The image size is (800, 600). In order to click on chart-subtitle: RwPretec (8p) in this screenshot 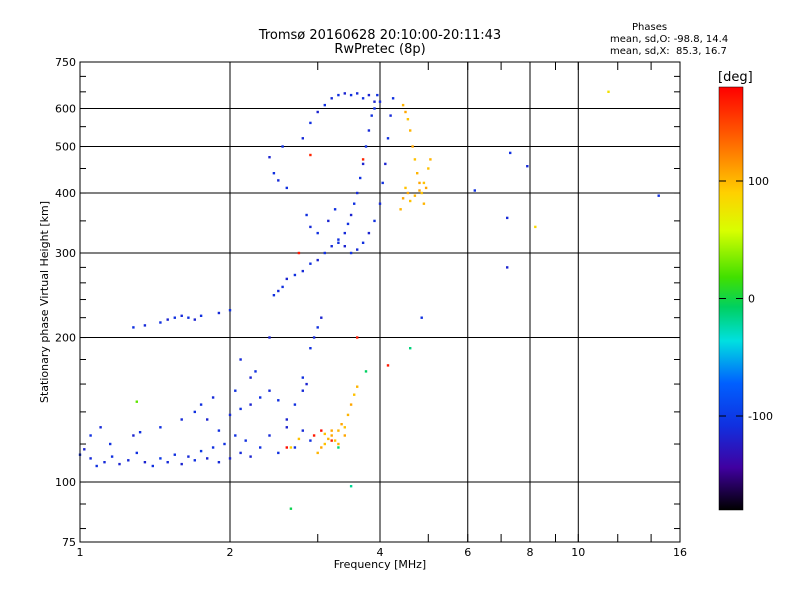, I will do `click(380, 49)`.